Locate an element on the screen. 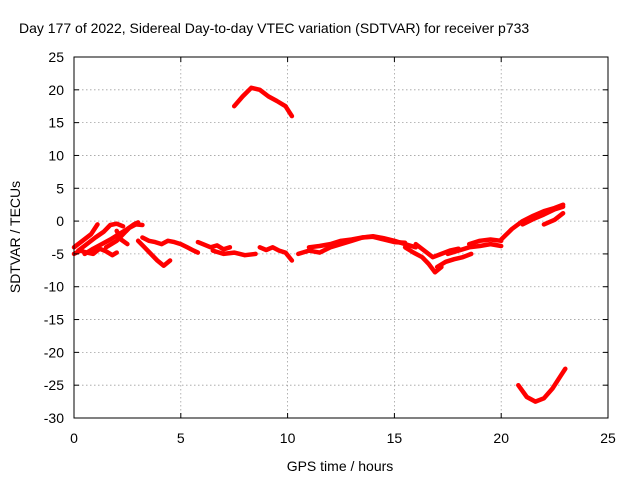 This screenshot has height=480, width=640. x-tick-label: 15 is located at coordinates (395, 438).